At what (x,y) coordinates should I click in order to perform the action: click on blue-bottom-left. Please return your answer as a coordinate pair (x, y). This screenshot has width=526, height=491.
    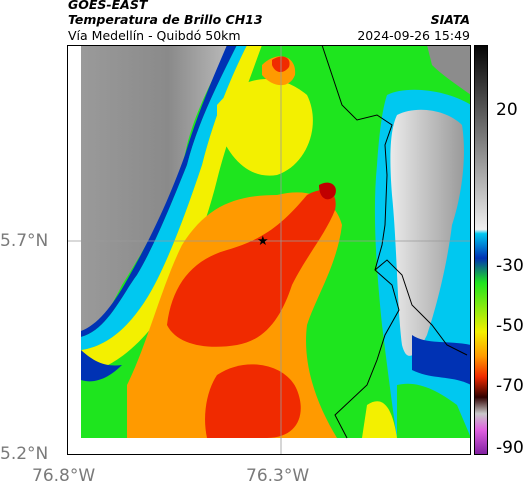
    Looking at the image, I should click on (101, 366).